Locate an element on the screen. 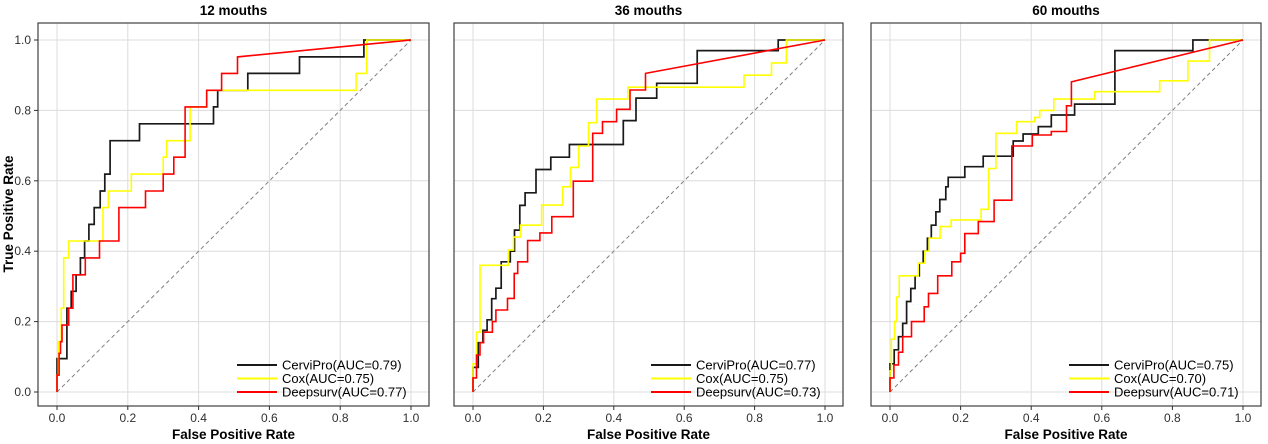 The height and width of the screenshot is (444, 1268). legend-item-label-deepsurv: Deepsurv(AUC=0.73) is located at coordinates (758, 392).